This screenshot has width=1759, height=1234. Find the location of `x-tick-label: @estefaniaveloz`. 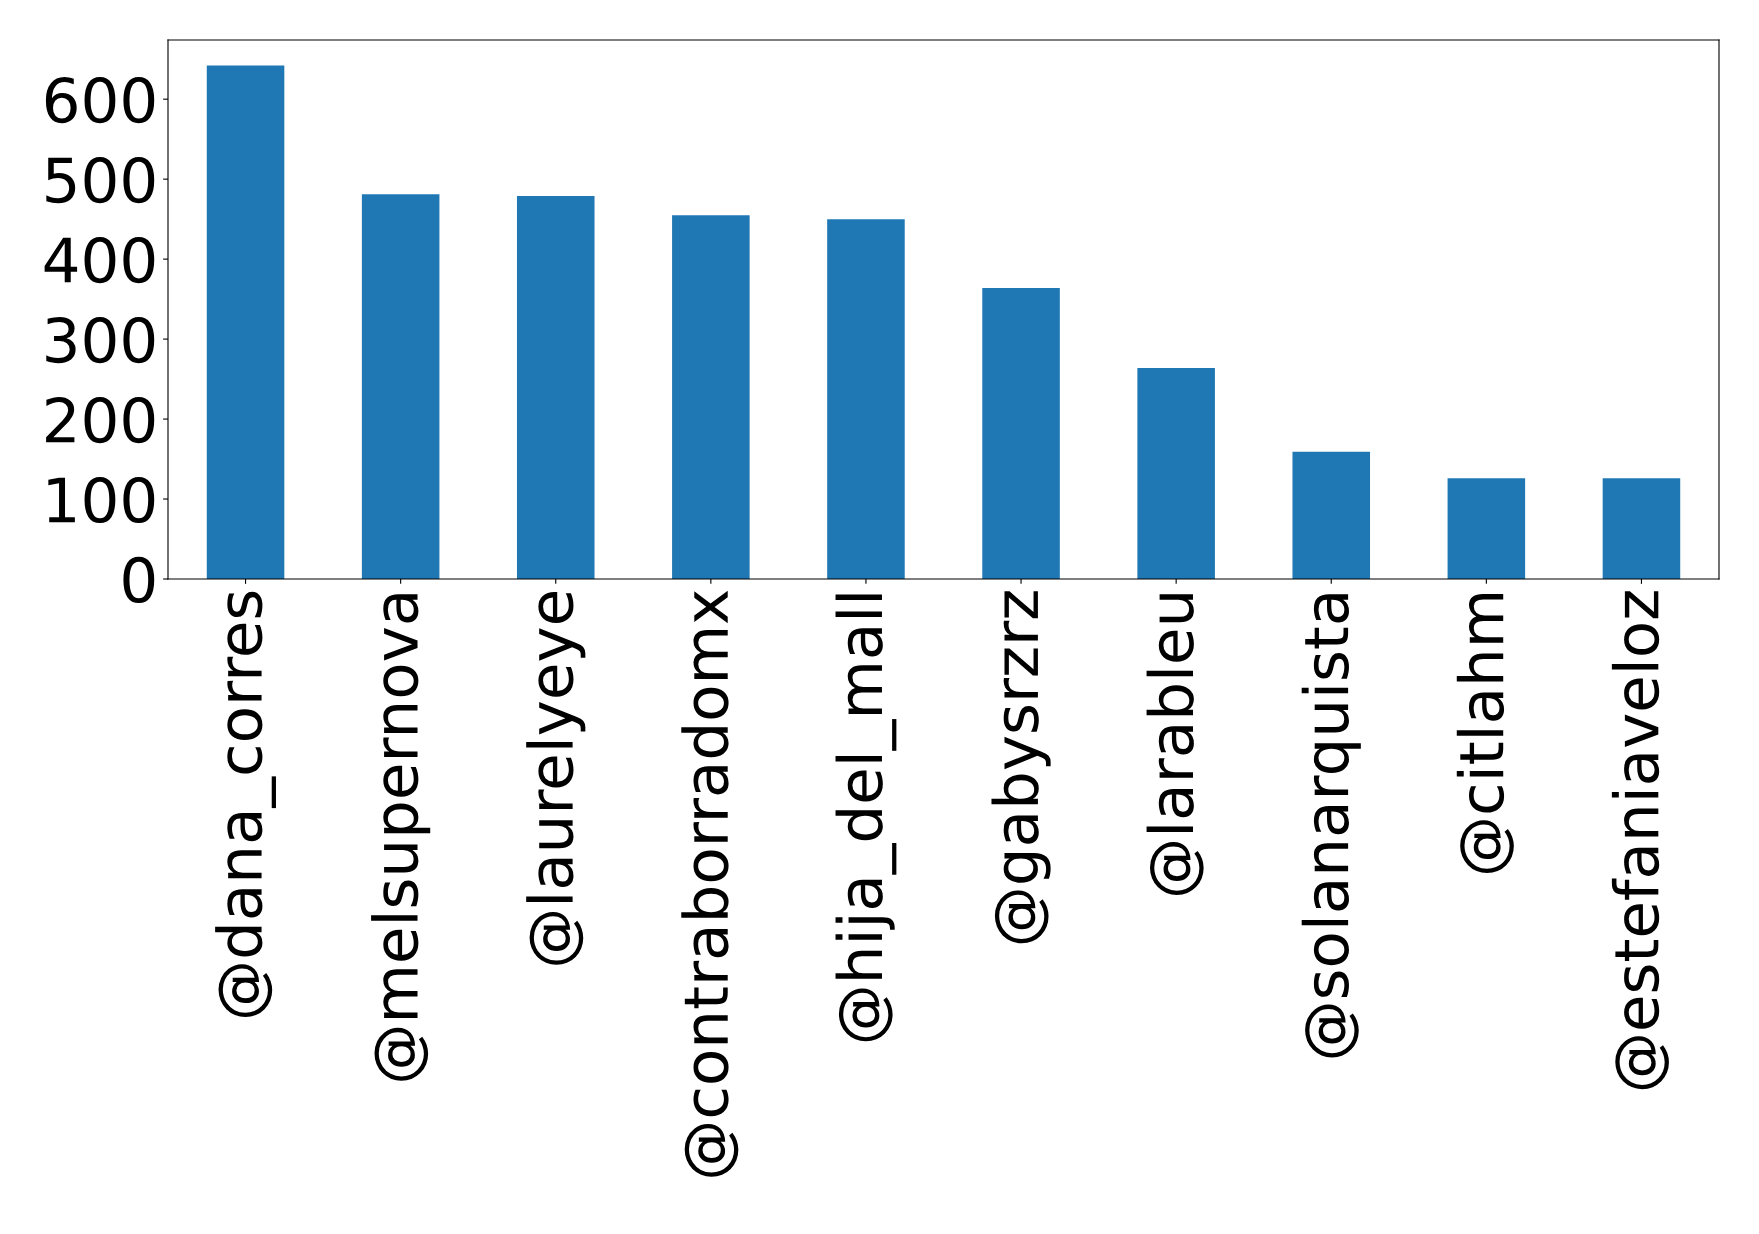

x-tick-label: @estefaniaveloz is located at coordinates (1640, 840).